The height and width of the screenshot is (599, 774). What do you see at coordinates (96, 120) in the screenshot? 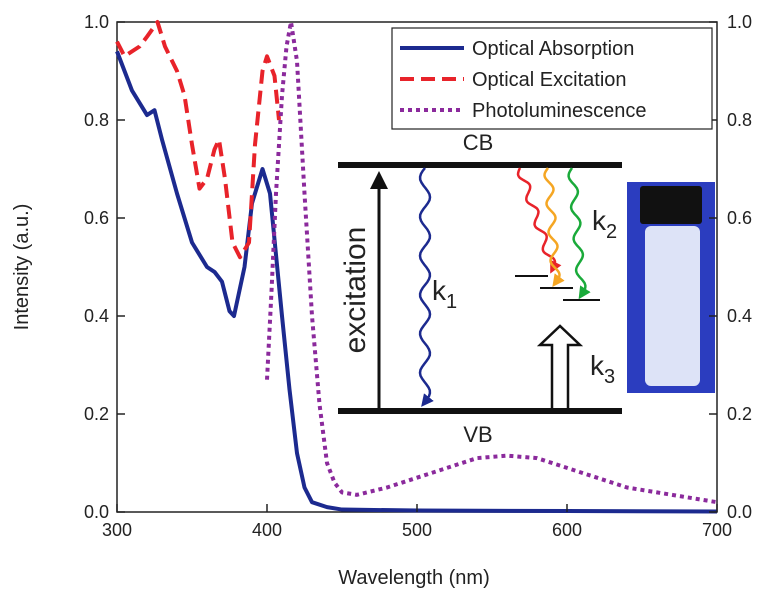
I see `y-tick-label: 0.8` at bounding box center [96, 120].